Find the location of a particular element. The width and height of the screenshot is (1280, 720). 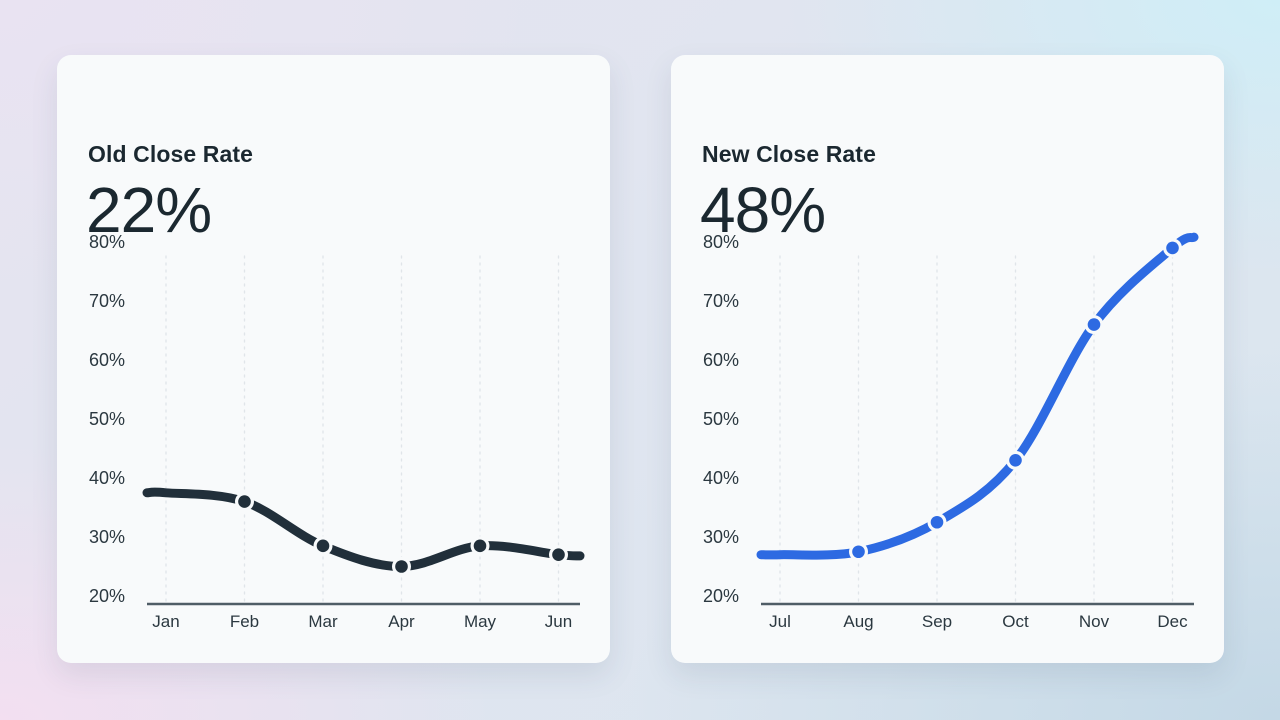

x-axis-tick-label: Jul is located at coordinates (780, 621).